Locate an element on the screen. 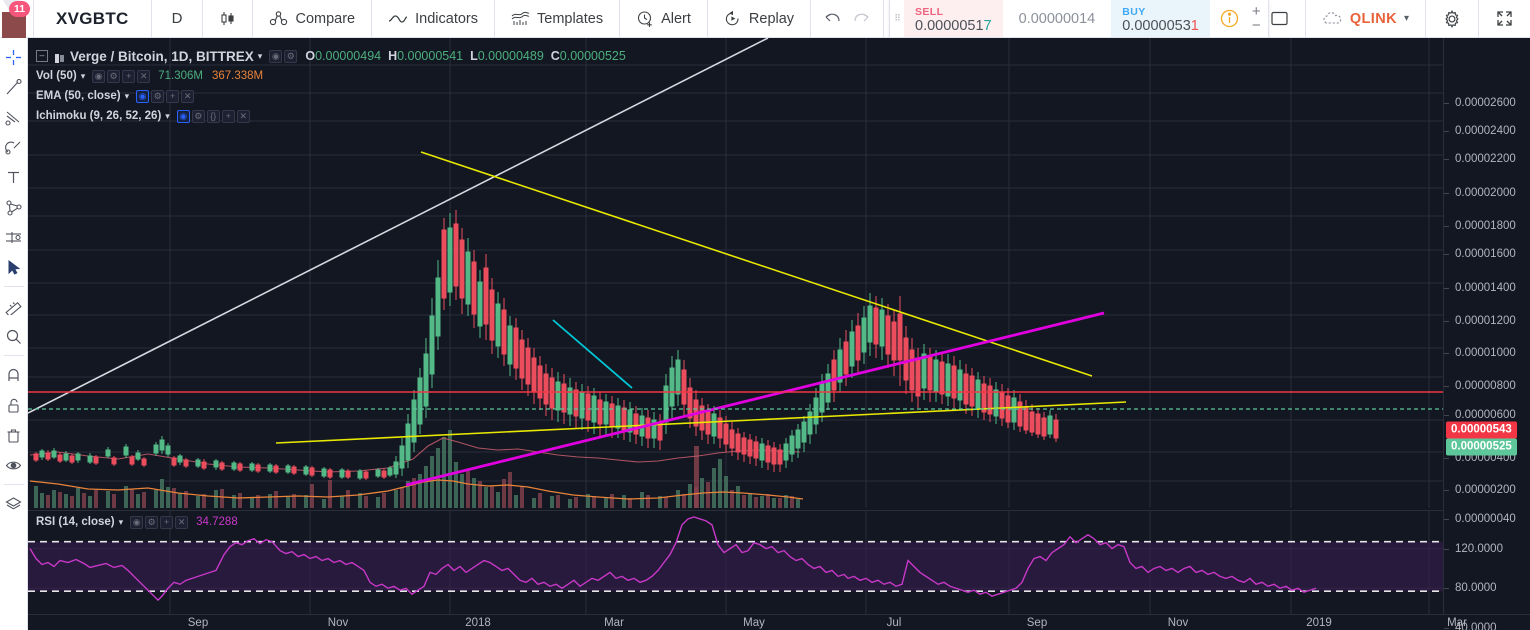 The width and height of the screenshot is (1530, 630). fullscreen-group is located at coordinates (1504, 18).